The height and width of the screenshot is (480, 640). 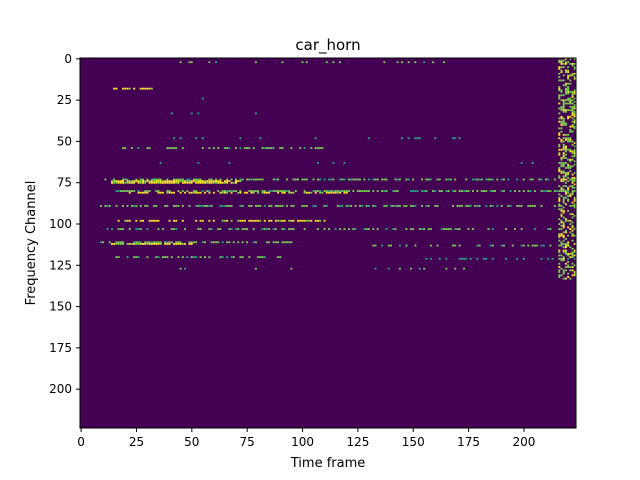 I want to click on x-tick-label: 150, so click(x=413, y=442).